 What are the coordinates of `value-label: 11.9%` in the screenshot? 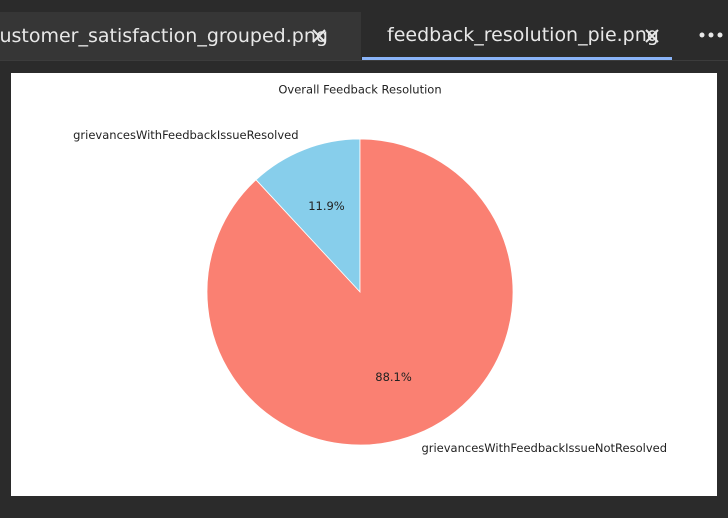 It's located at (326, 206).